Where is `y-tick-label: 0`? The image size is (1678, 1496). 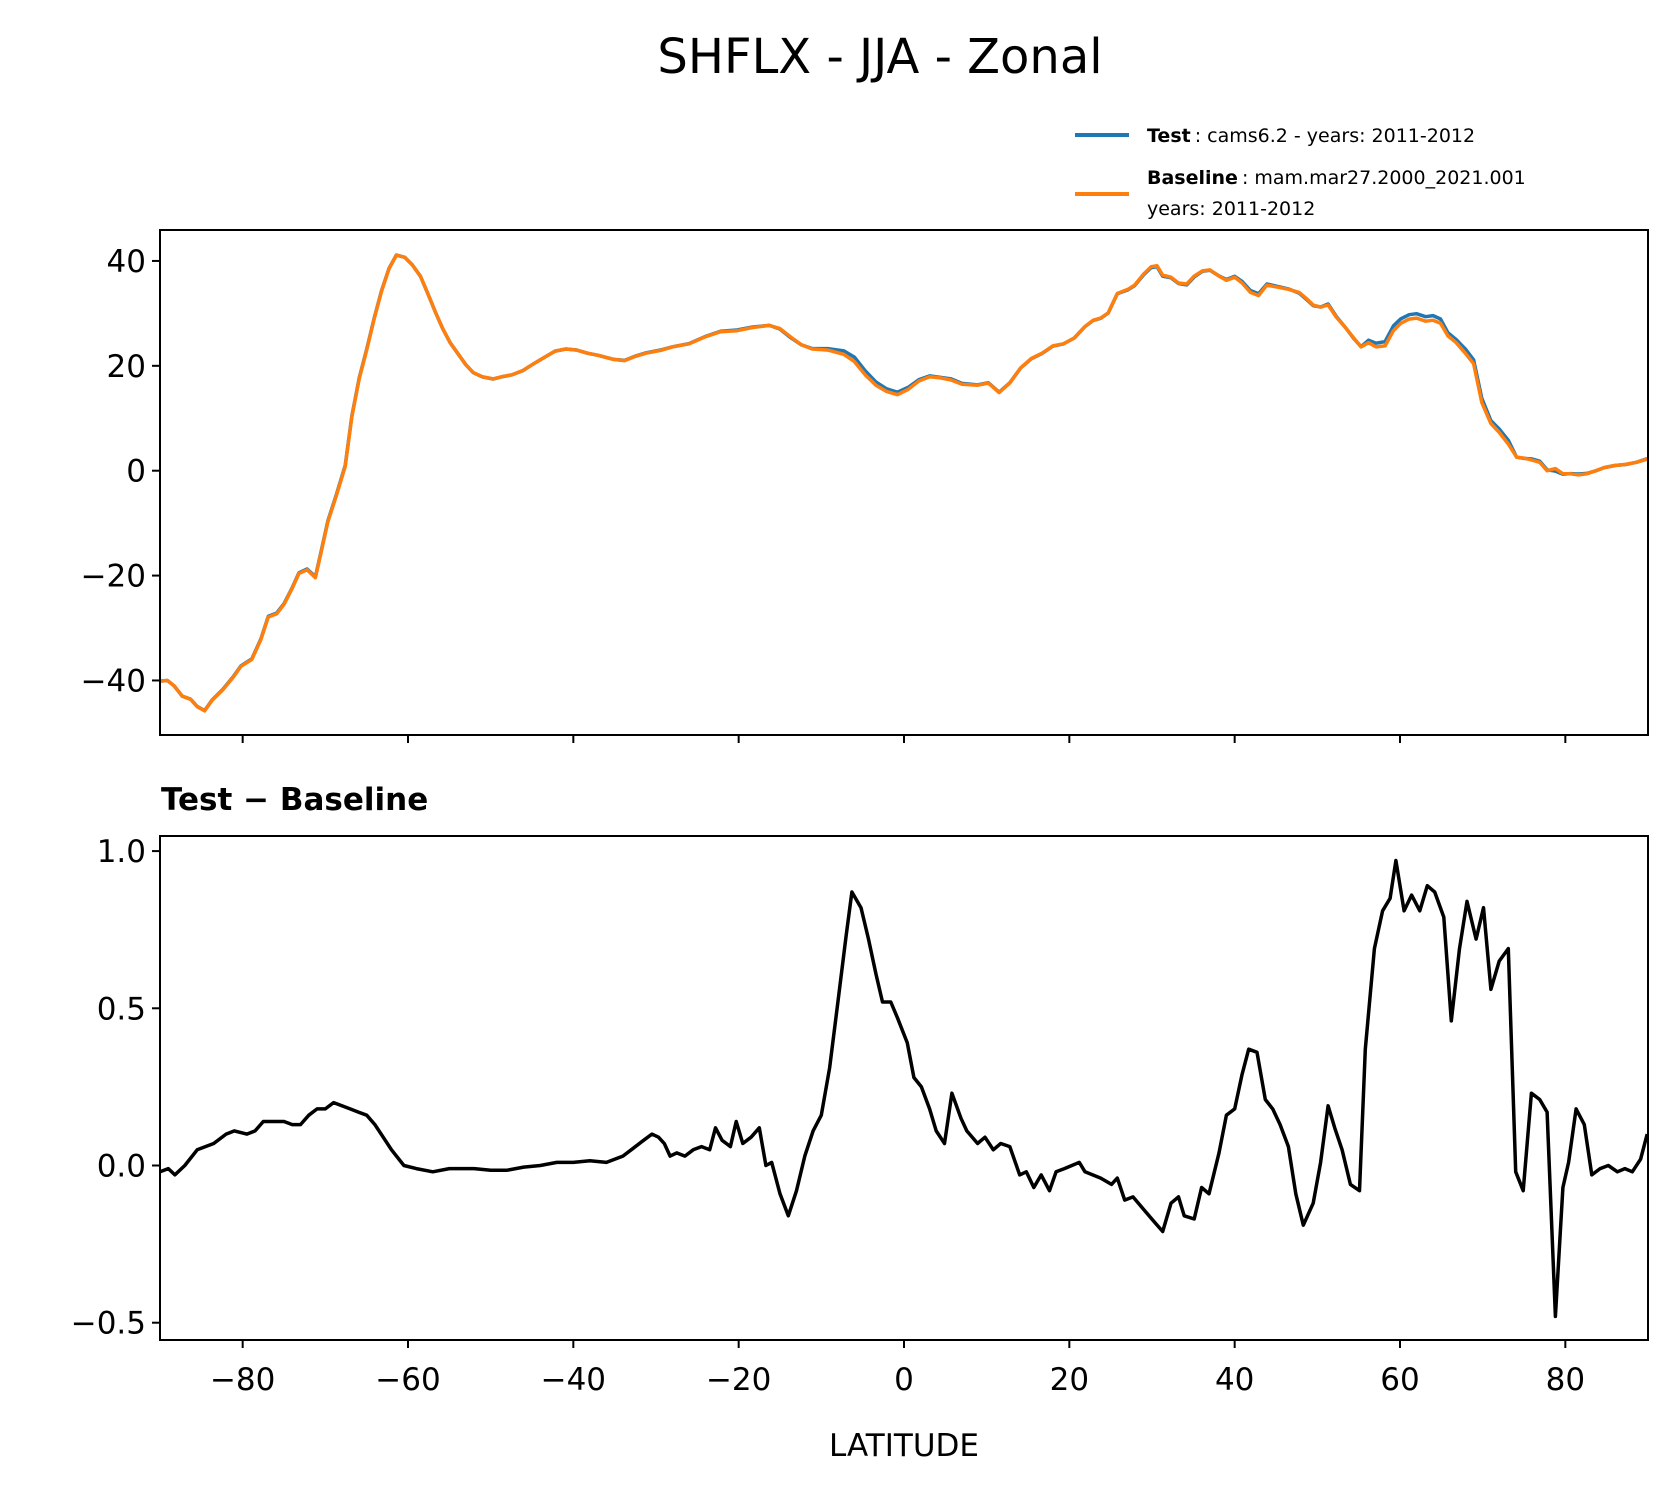 y-tick-label: 0 is located at coordinates (136, 472).